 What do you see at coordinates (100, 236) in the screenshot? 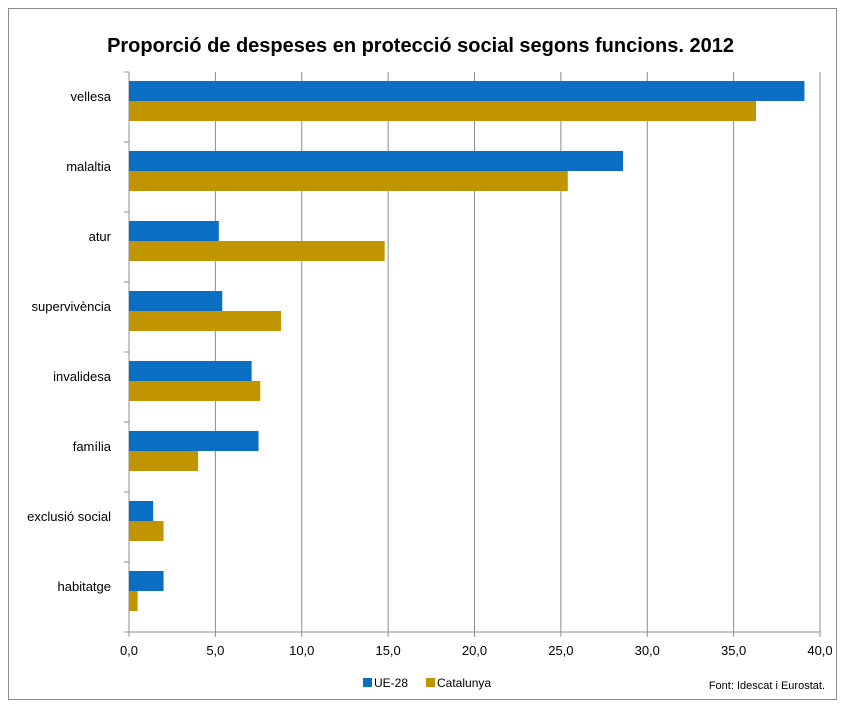
I see `y-tick-label: atur` at bounding box center [100, 236].